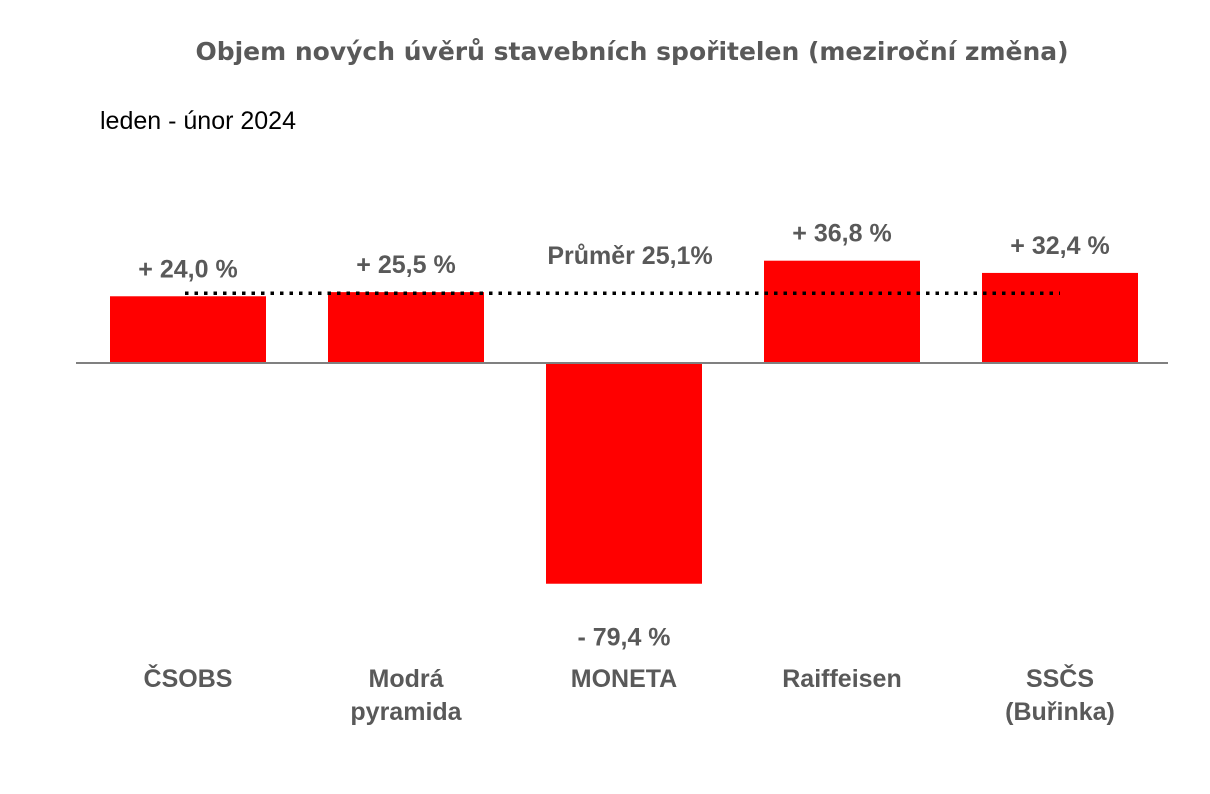 This screenshot has width=1210, height=794. What do you see at coordinates (624, 679) in the screenshot?
I see `category-label: MONETA` at bounding box center [624, 679].